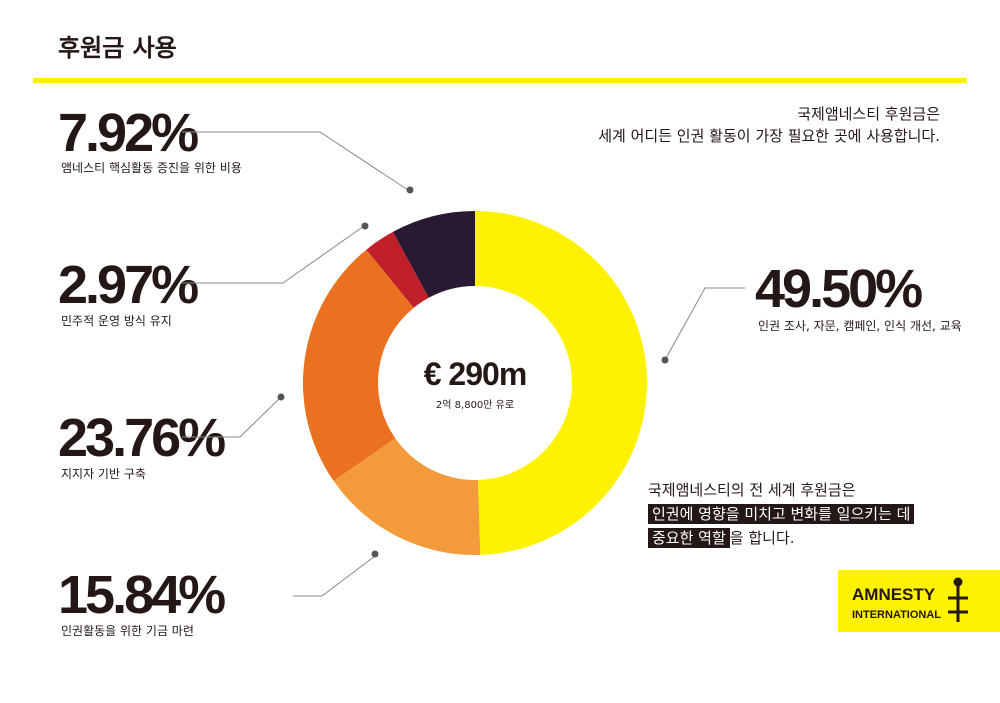  Describe the element at coordinates (894, 594) in the screenshot. I see `logo-text: AMNESTY` at that location.